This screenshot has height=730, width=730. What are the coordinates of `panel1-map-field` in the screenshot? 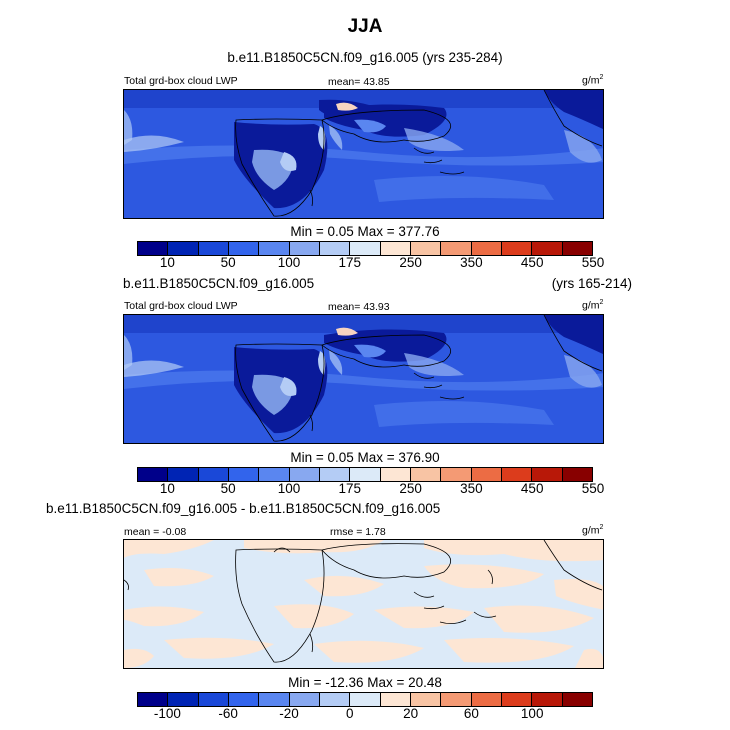 It's located at (363, 154).